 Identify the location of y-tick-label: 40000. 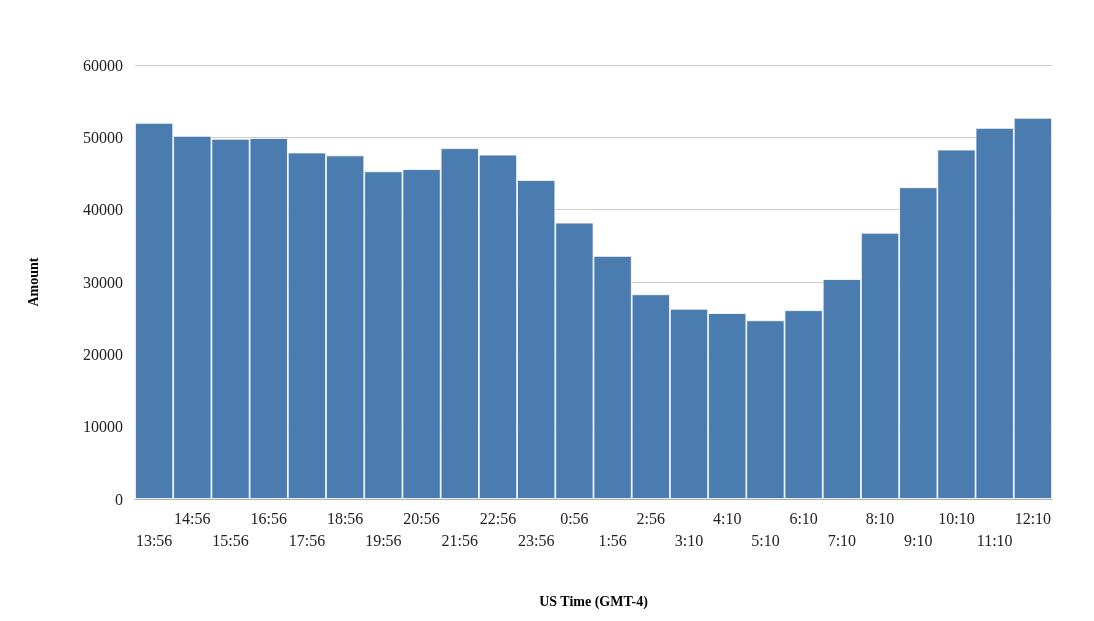
(103, 210).